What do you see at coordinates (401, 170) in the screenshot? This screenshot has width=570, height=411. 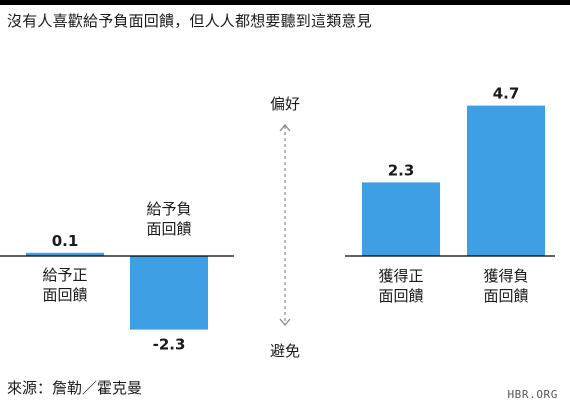 I see `bar-value-label: 2.3` at bounding box center [401, 170].